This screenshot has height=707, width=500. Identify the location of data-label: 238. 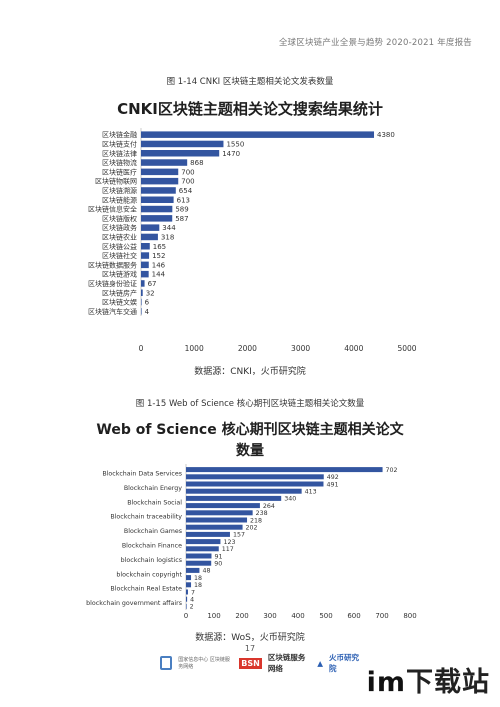
(262, 513).